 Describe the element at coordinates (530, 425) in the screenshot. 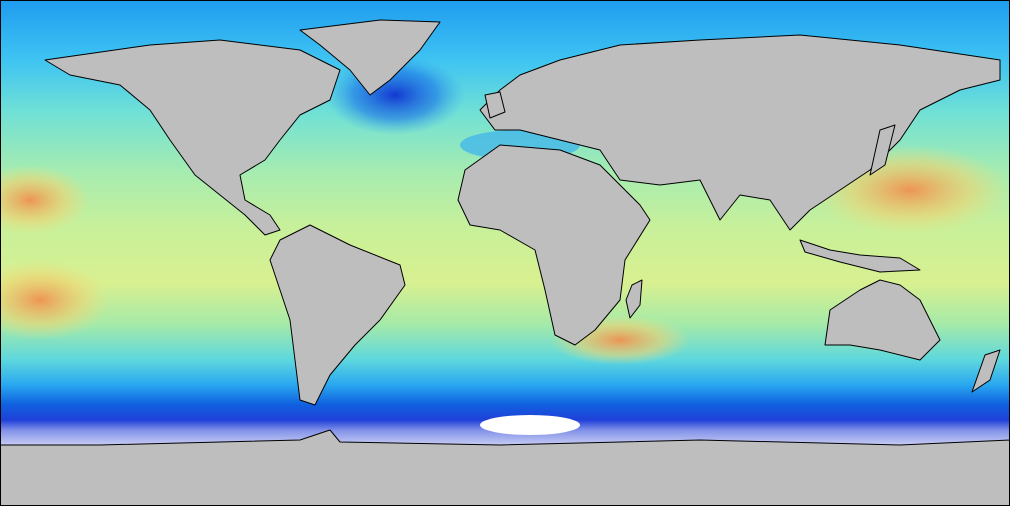

I see `ice-region` at that location.